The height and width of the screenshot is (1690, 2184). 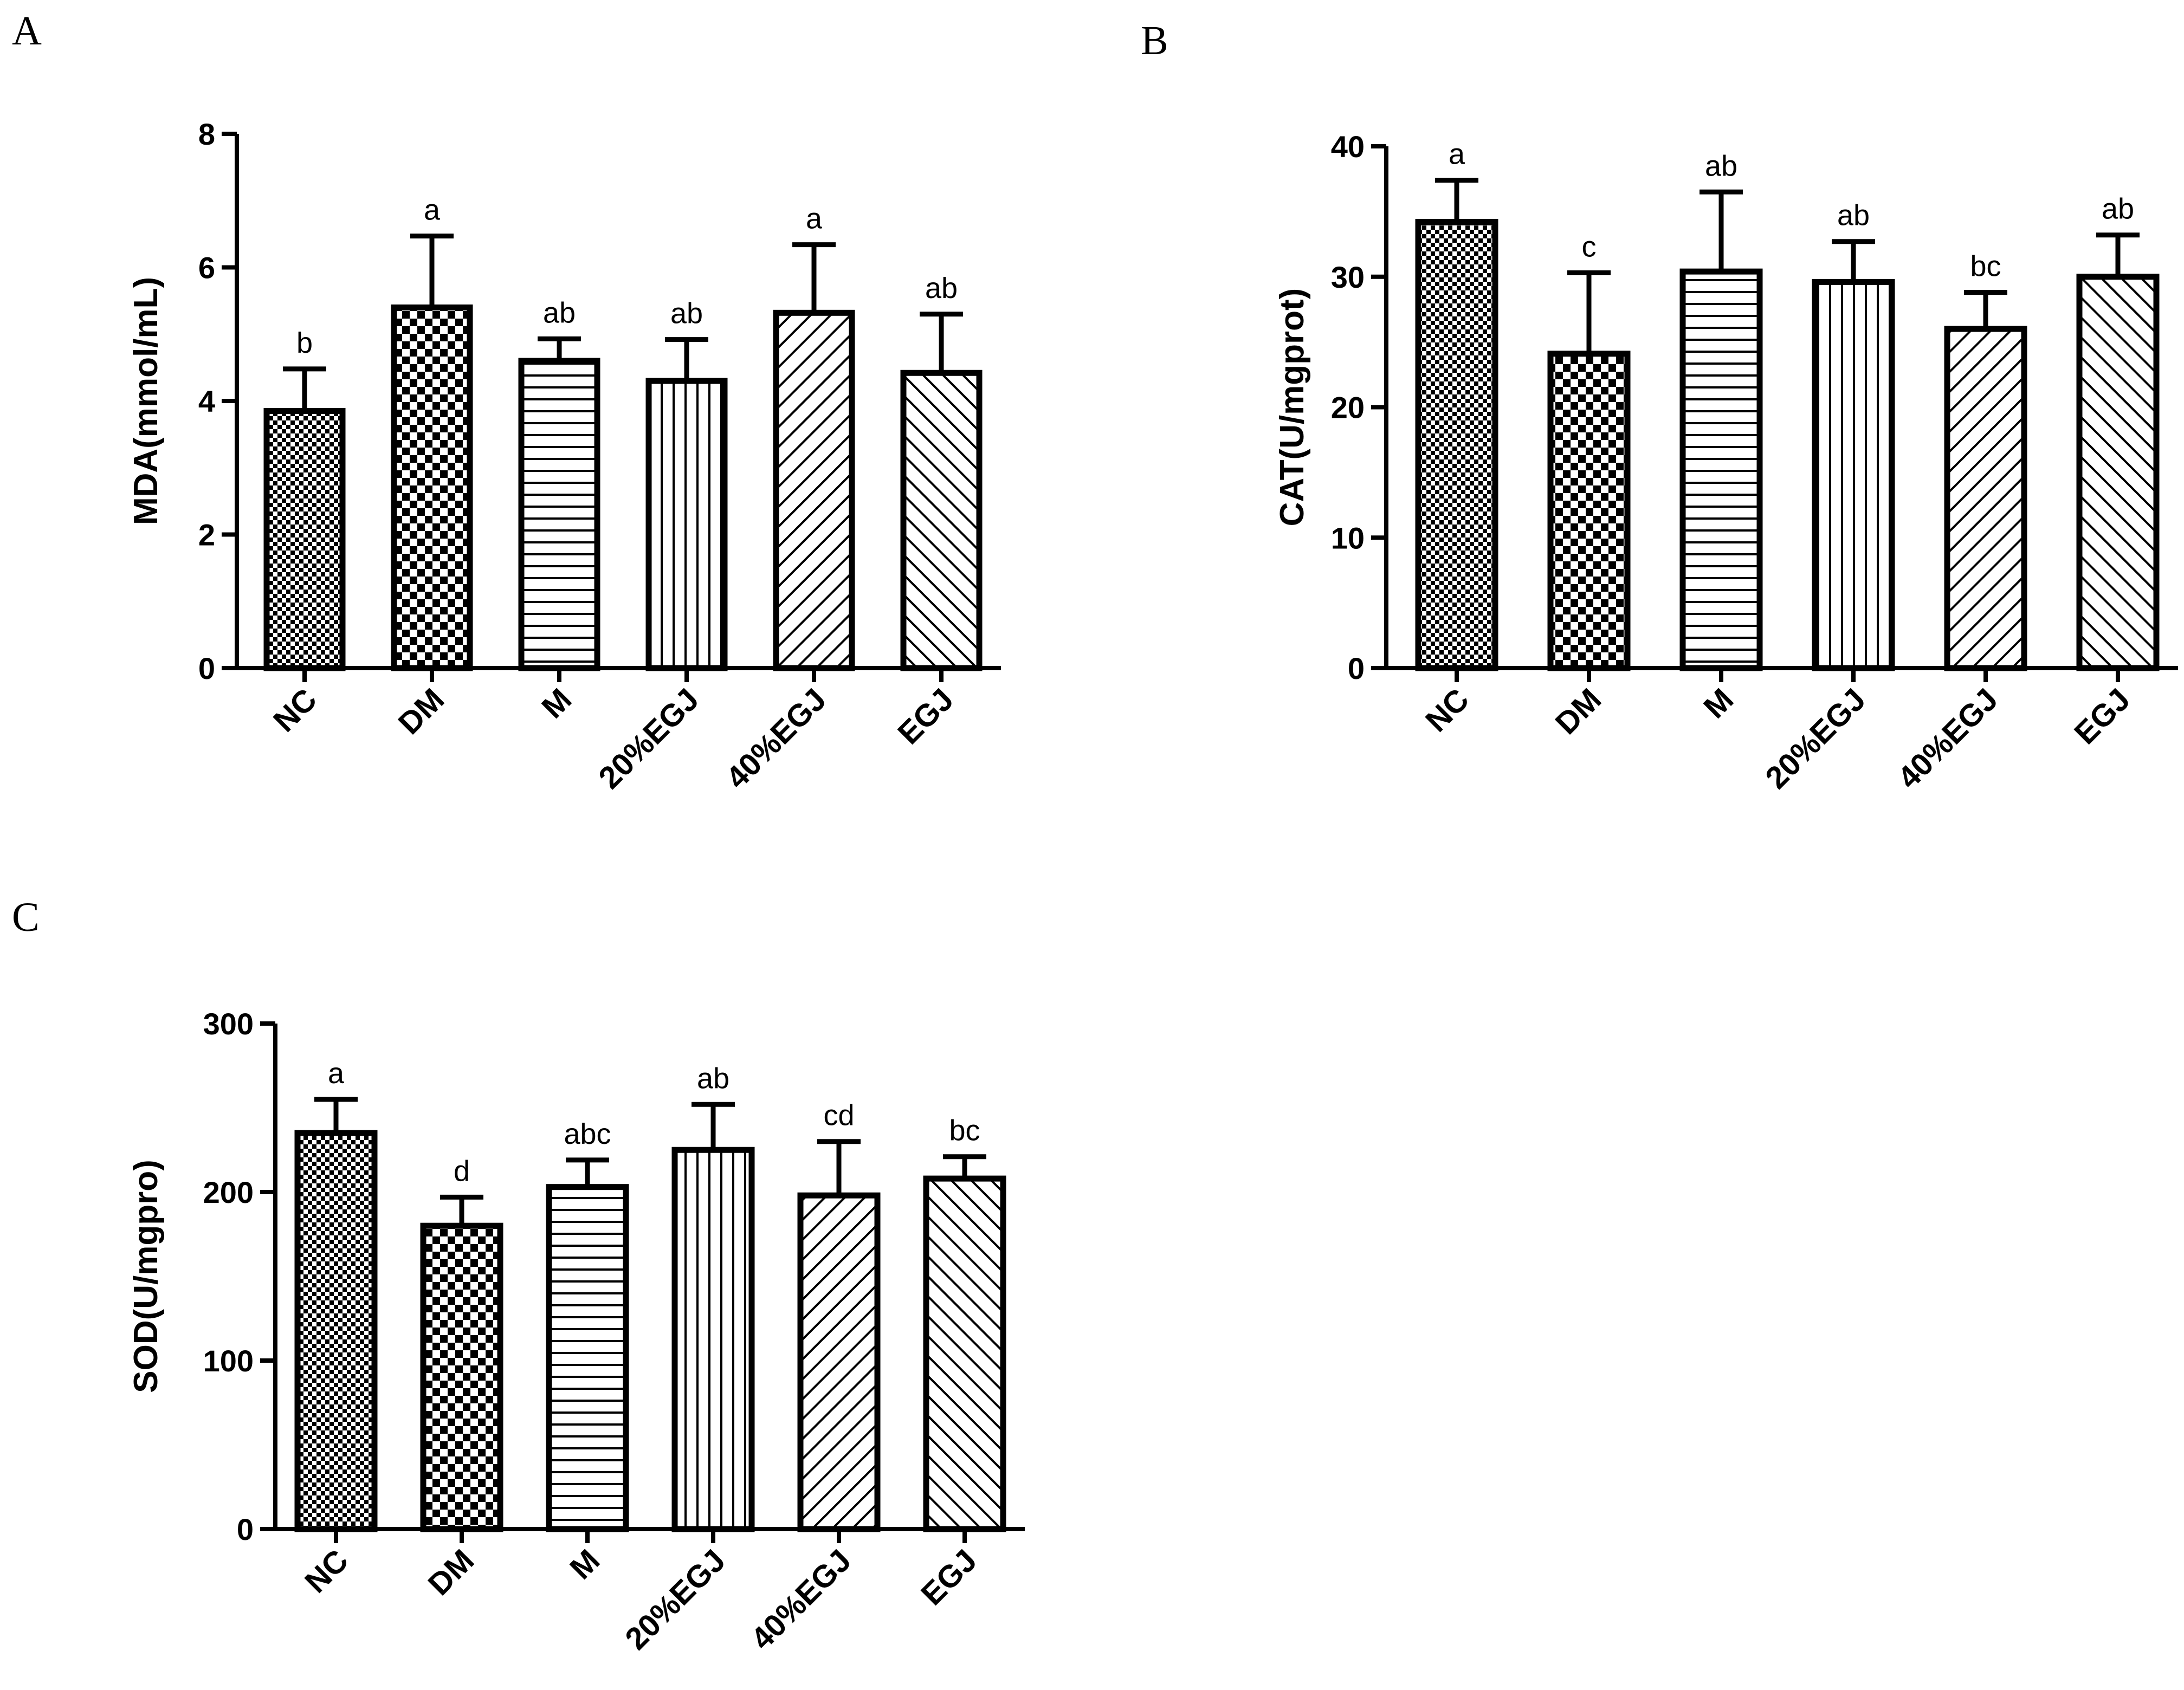 I want to click on y-tick-label-a-0: 0, so click(x=207, y=668).